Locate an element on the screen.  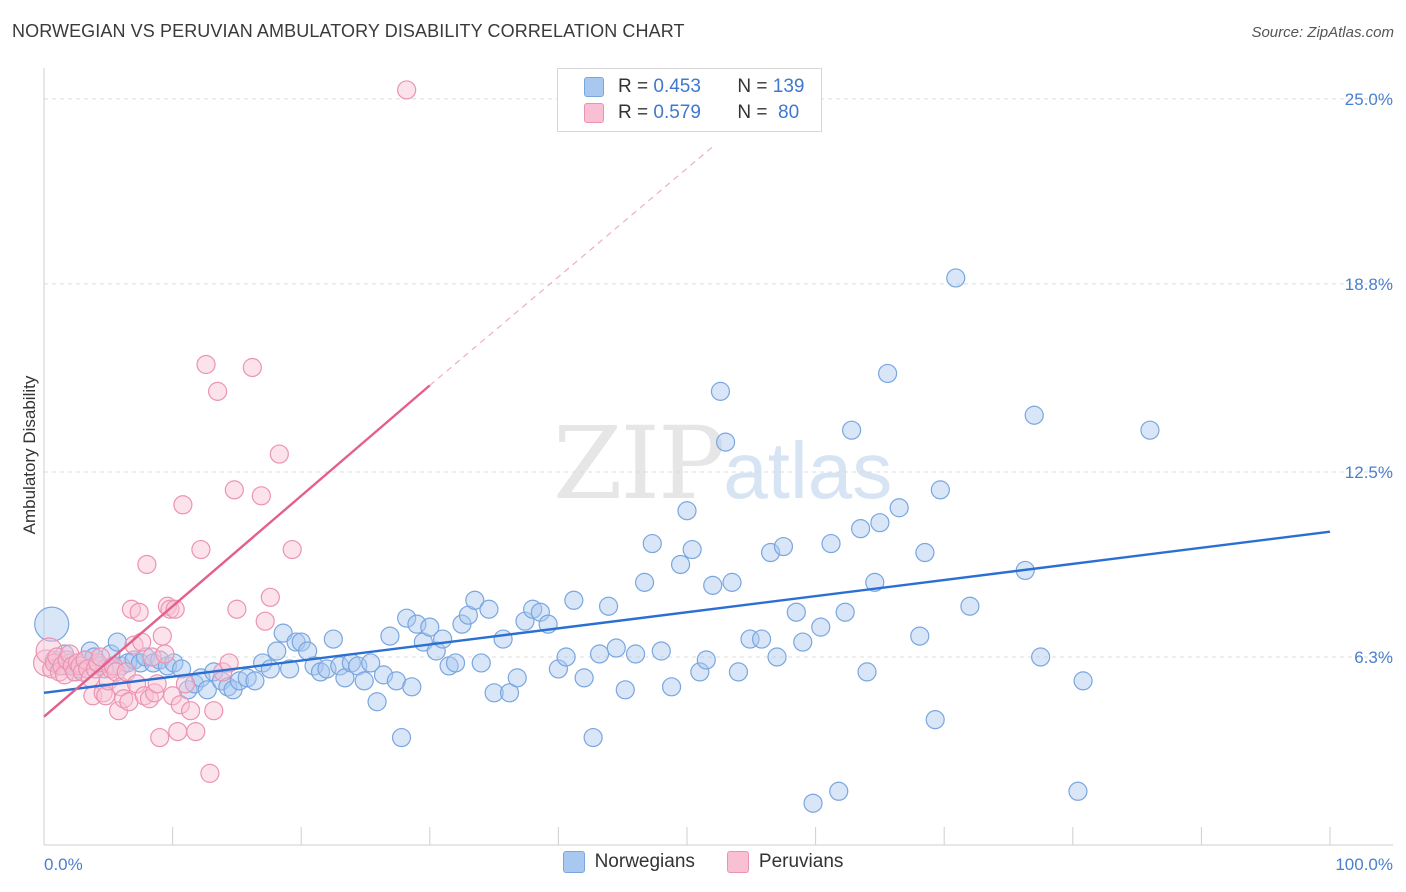
legend-row-peruvians: R = 0.579 N = 80 is located at coordinates (691, 113).